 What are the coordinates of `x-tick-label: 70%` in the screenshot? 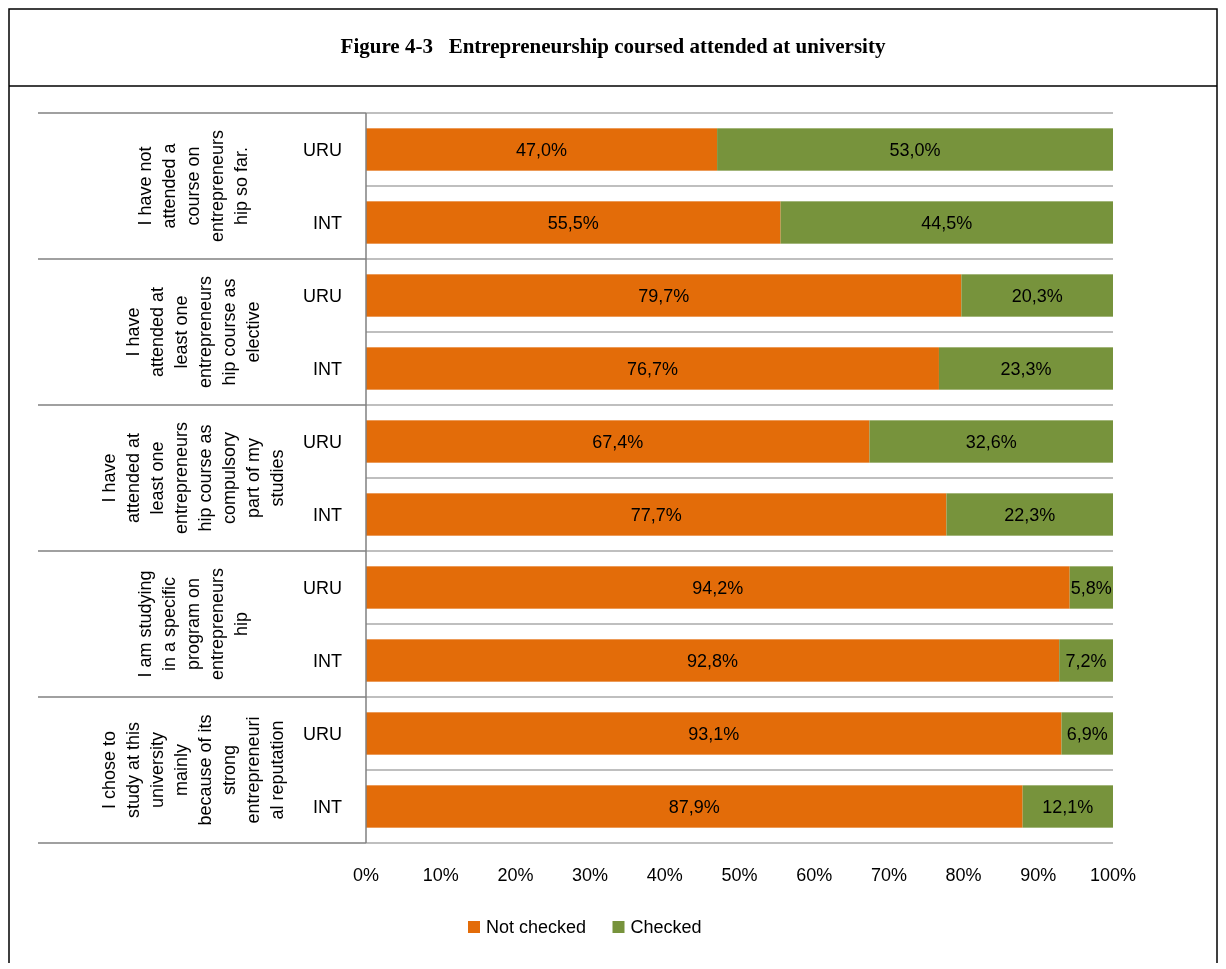 It's located at (888, 875).